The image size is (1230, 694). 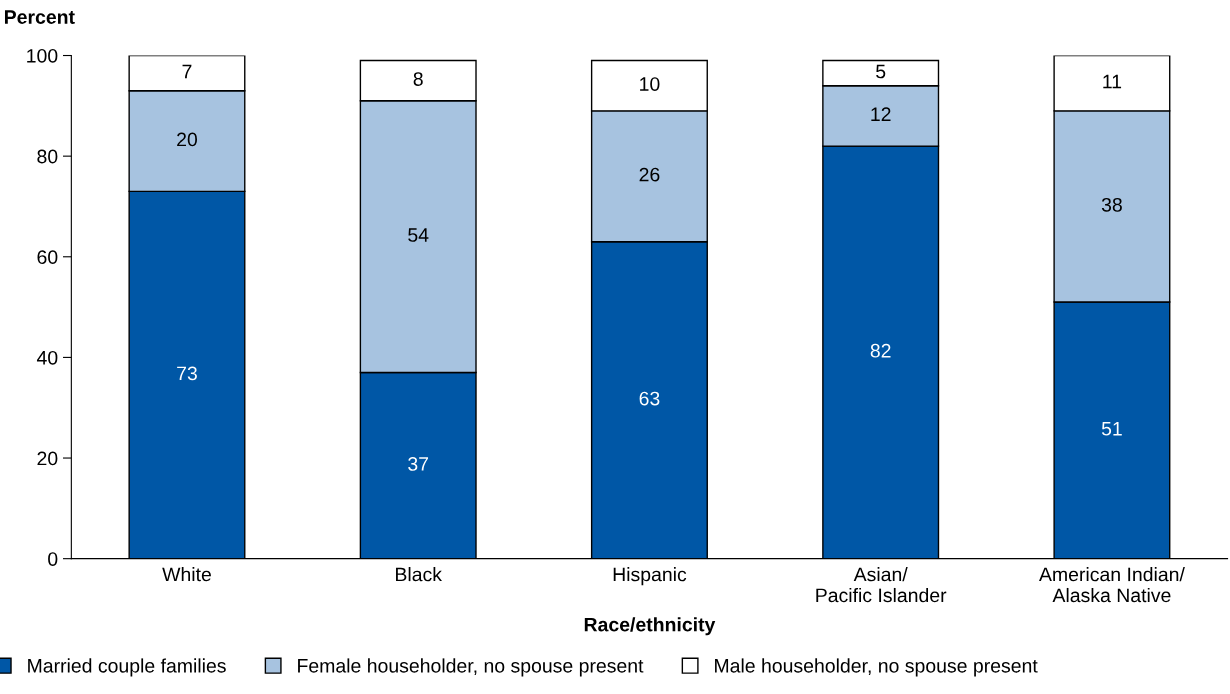 I want to click on legend-label: Female householder, no spouse present, so click(x=471, y=667).